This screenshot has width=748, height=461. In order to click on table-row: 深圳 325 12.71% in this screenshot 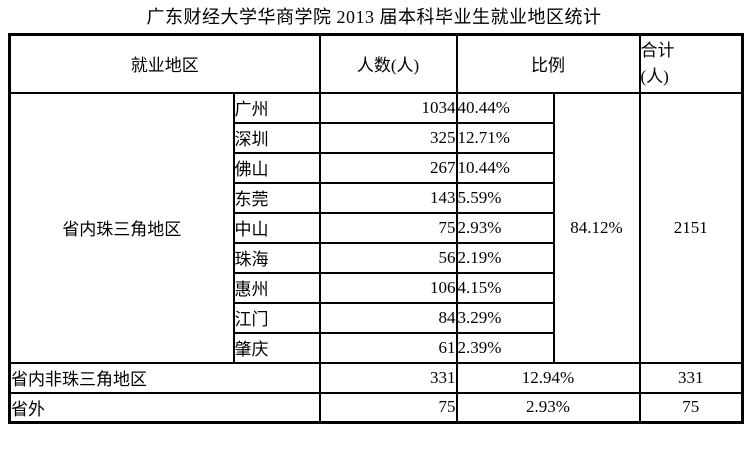, I will do `click(376, 137)`.